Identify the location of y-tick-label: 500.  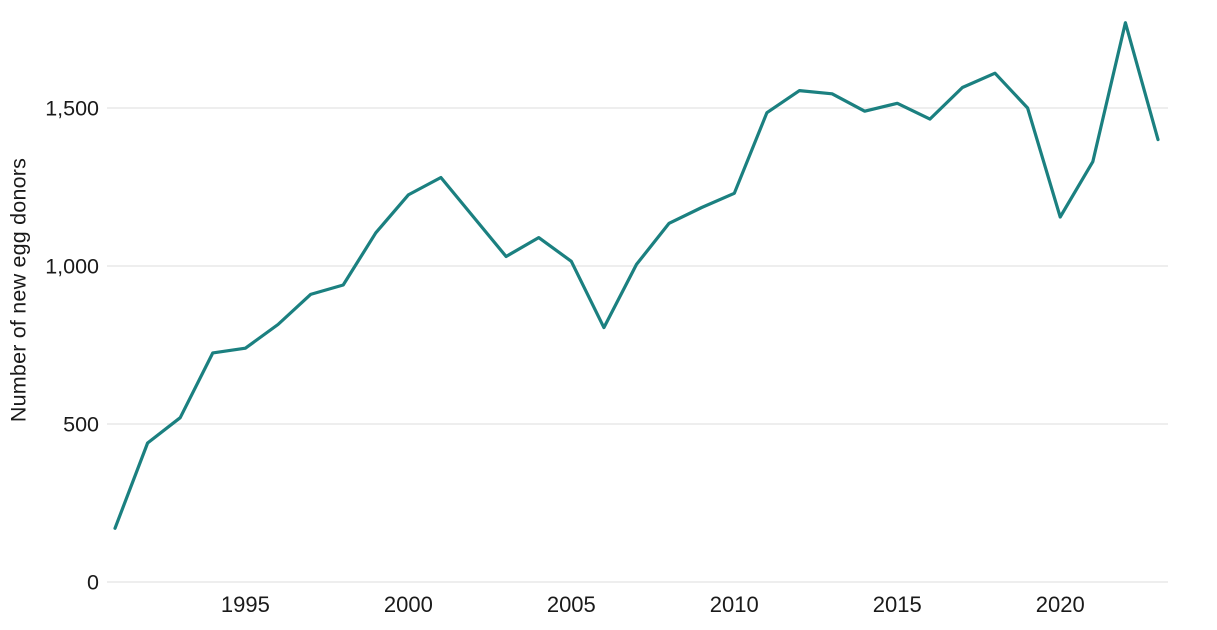
(81, 425).